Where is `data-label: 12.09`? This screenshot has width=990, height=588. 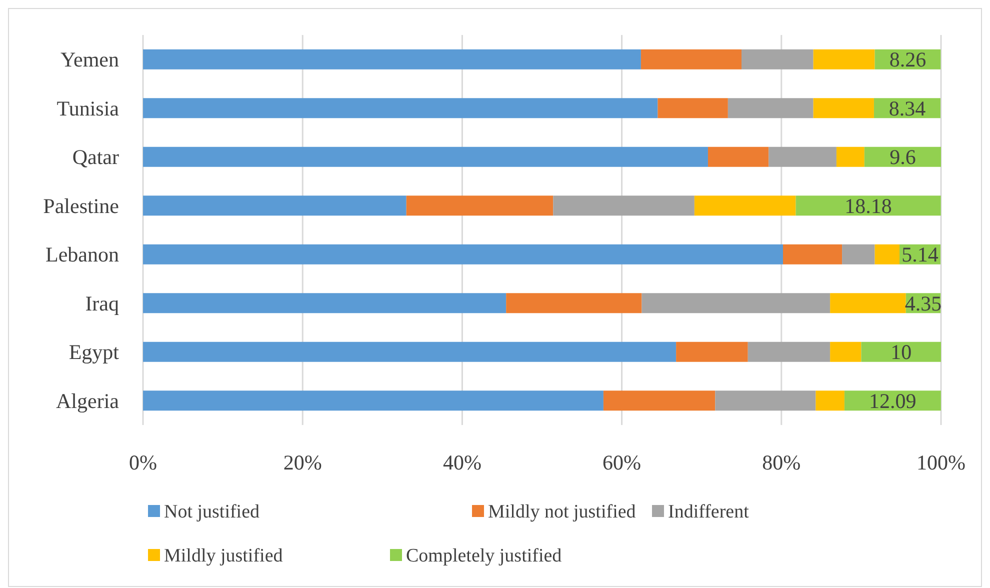
data-label: 12.09 is located at coordinates (892, 400).